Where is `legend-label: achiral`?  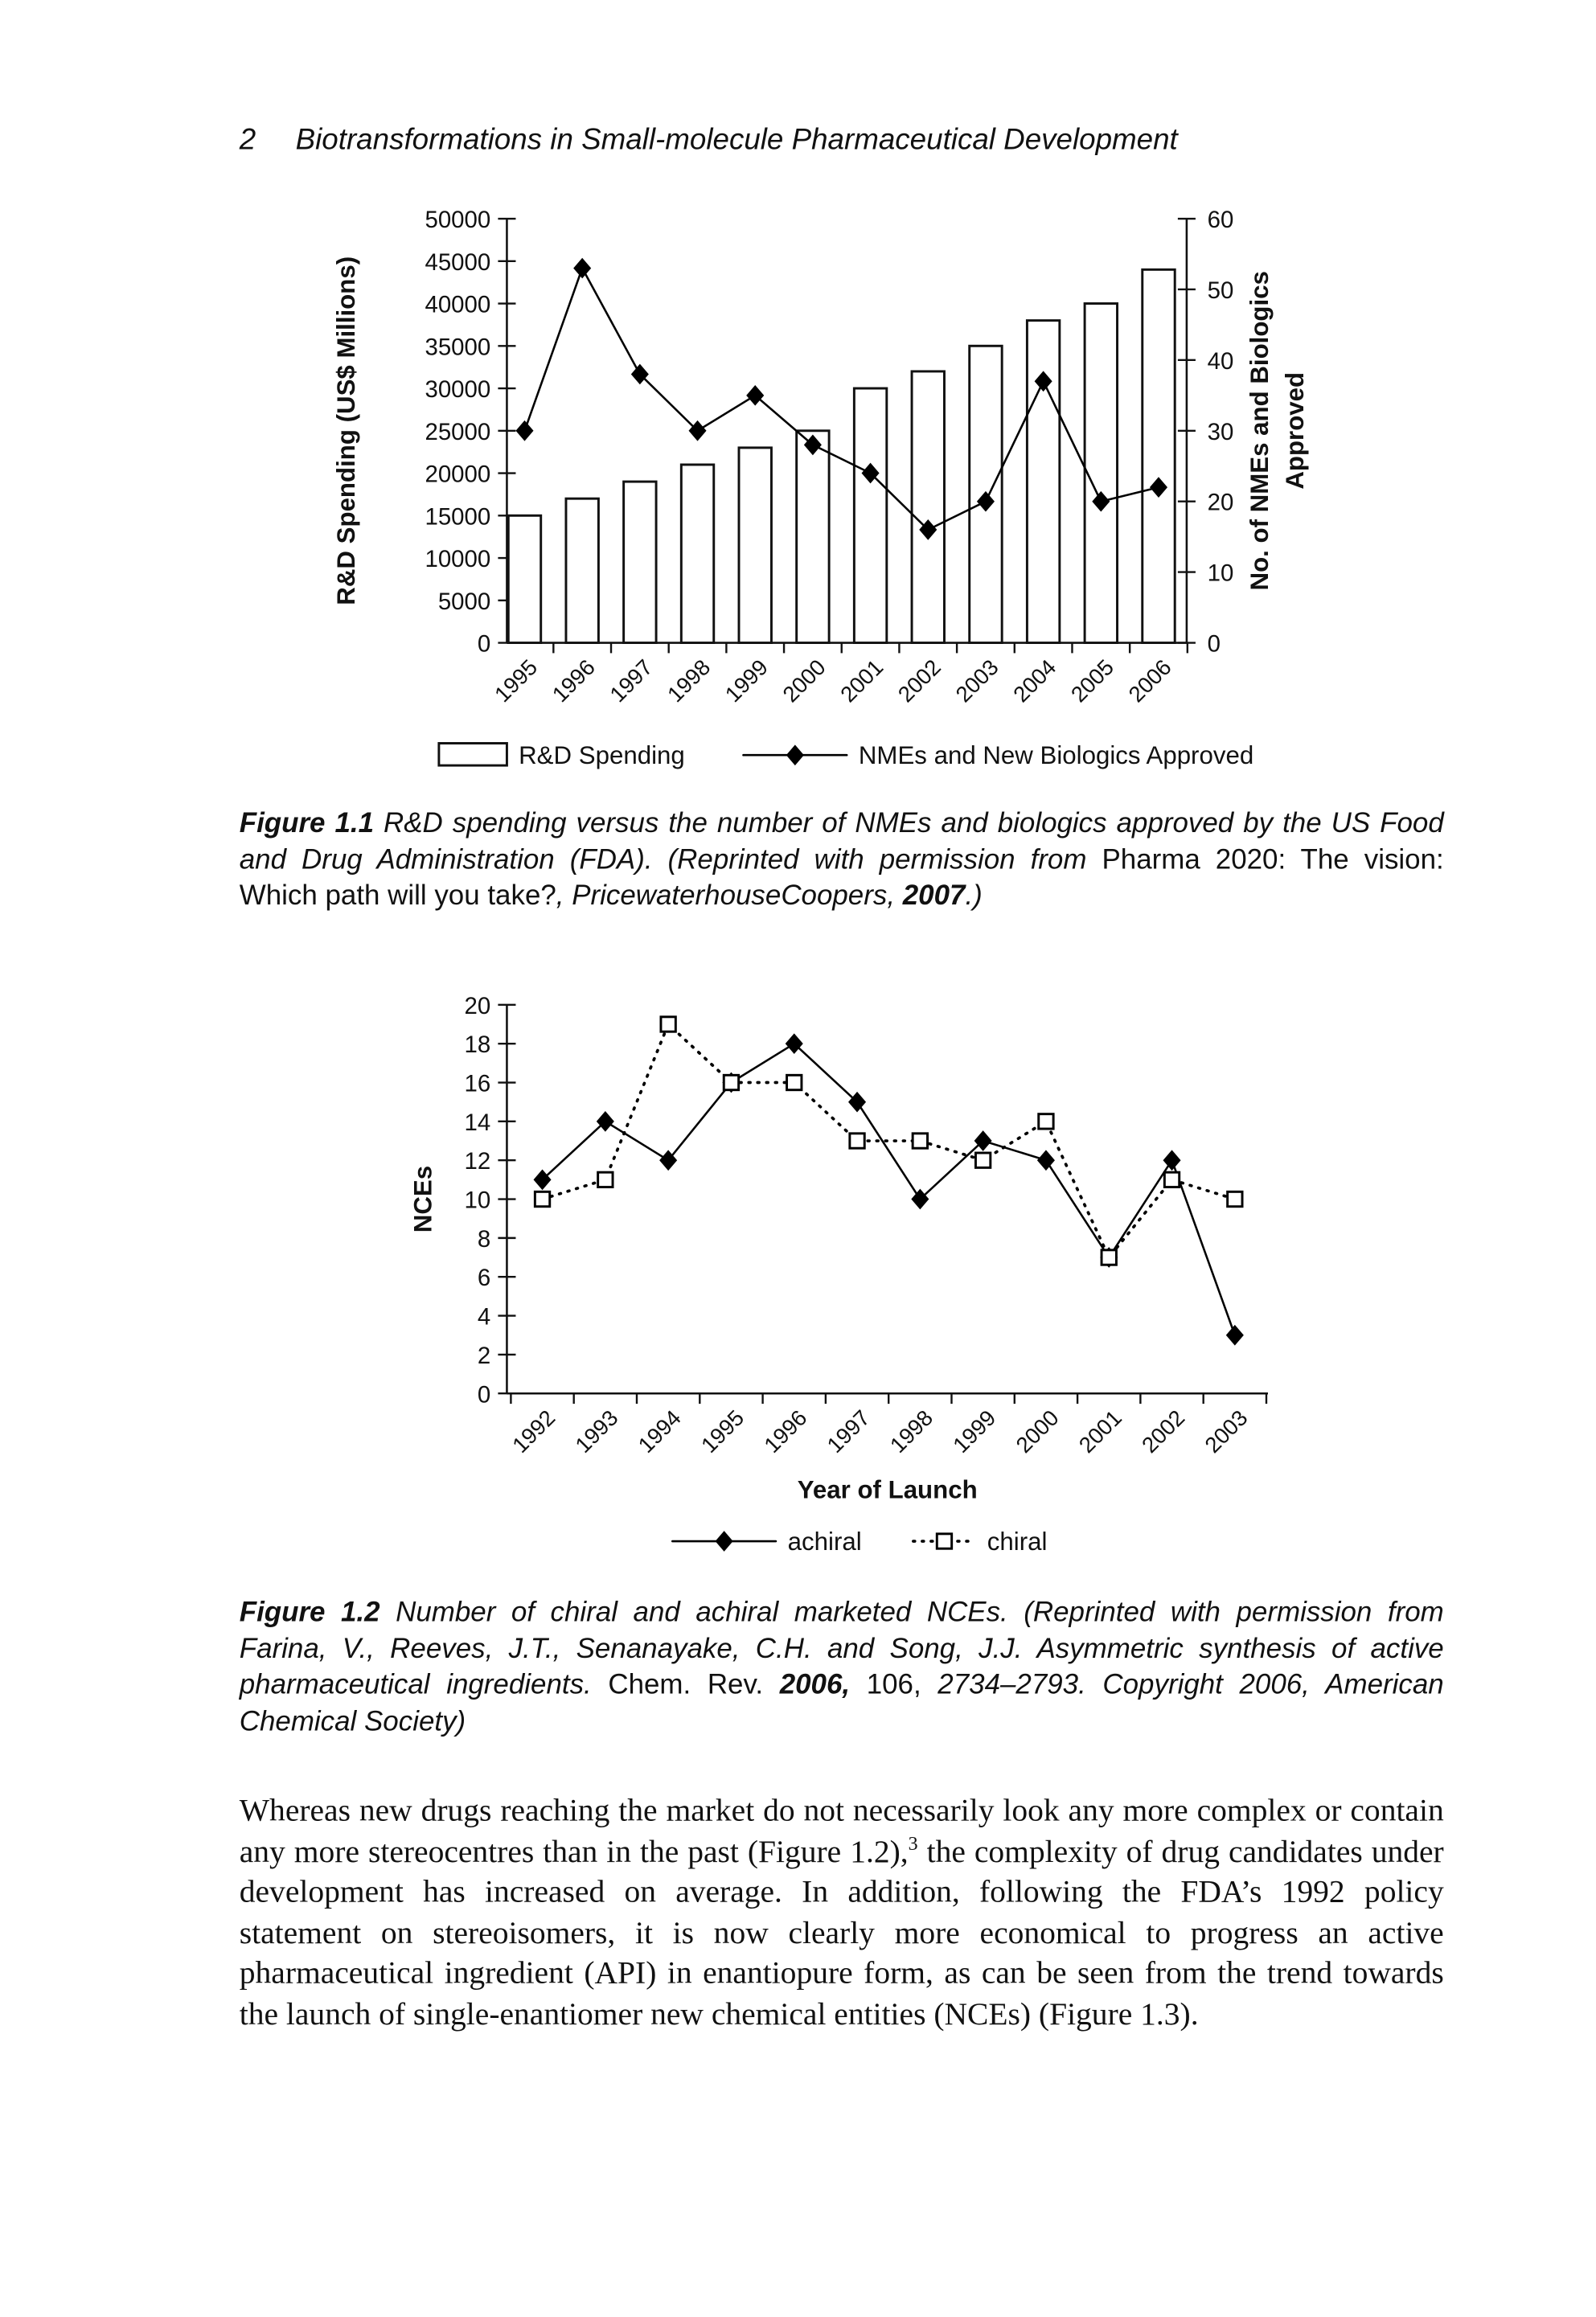
legend-label: achiral is located at coordinates (825, 1542).